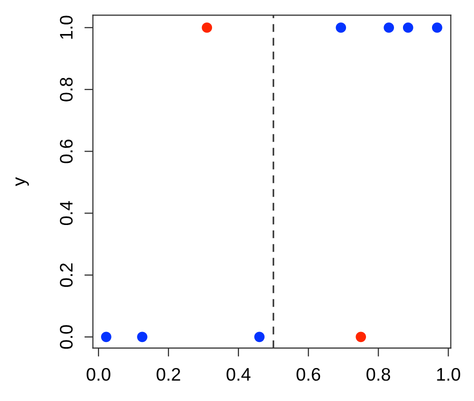  Describe the element at coordinates (238, 374) in the screenshot. I see `x-tick-label: 0.4` at that location.